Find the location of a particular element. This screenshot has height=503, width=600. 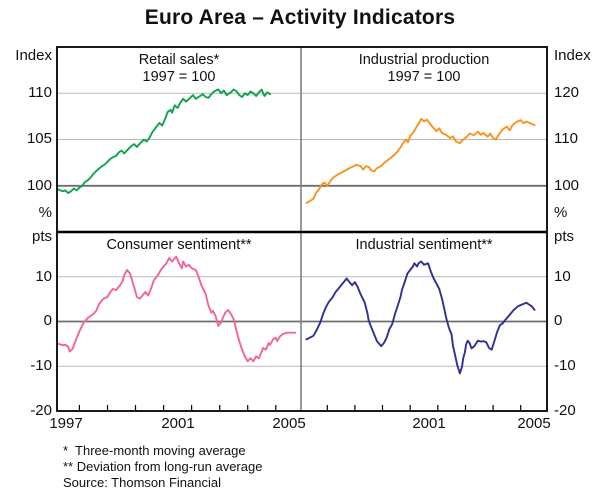

retail-sales-line is located at coordinates (164, 141).